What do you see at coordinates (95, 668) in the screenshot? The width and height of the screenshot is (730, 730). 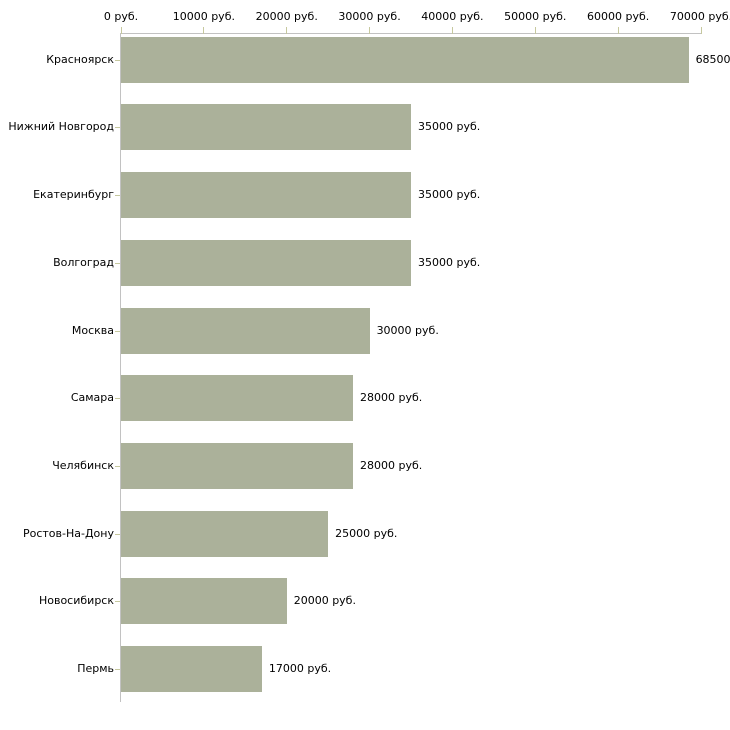 I see `category-label: Пермь` at bounding box center [95, 668].